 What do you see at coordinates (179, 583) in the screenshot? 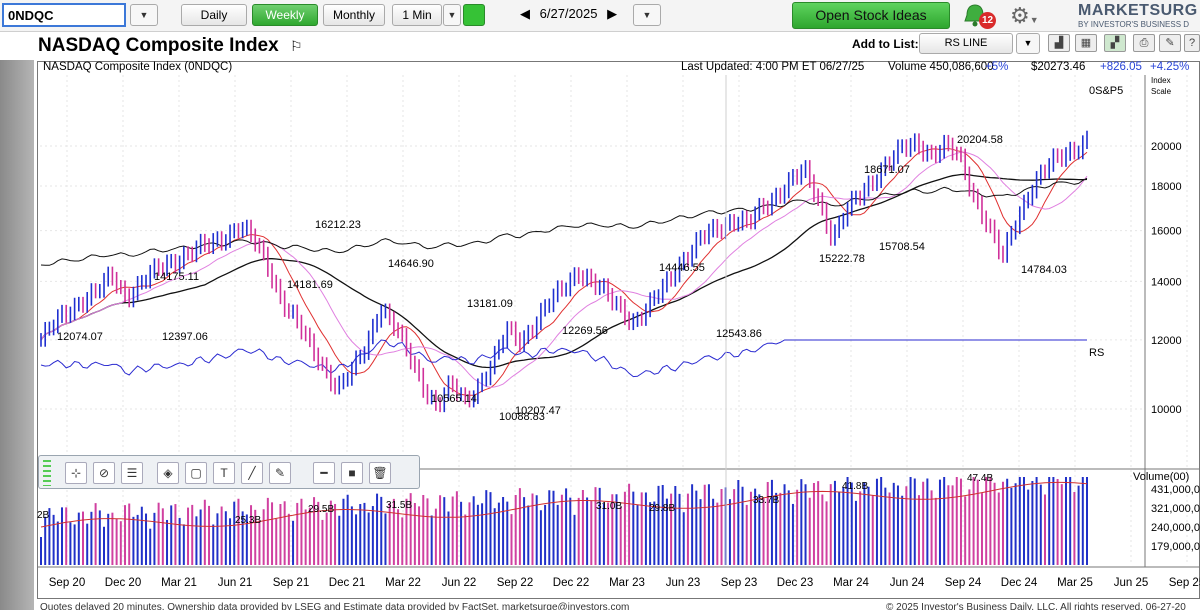
I see `x-axis-label: Mar 21` at bounding box center [179, 583].